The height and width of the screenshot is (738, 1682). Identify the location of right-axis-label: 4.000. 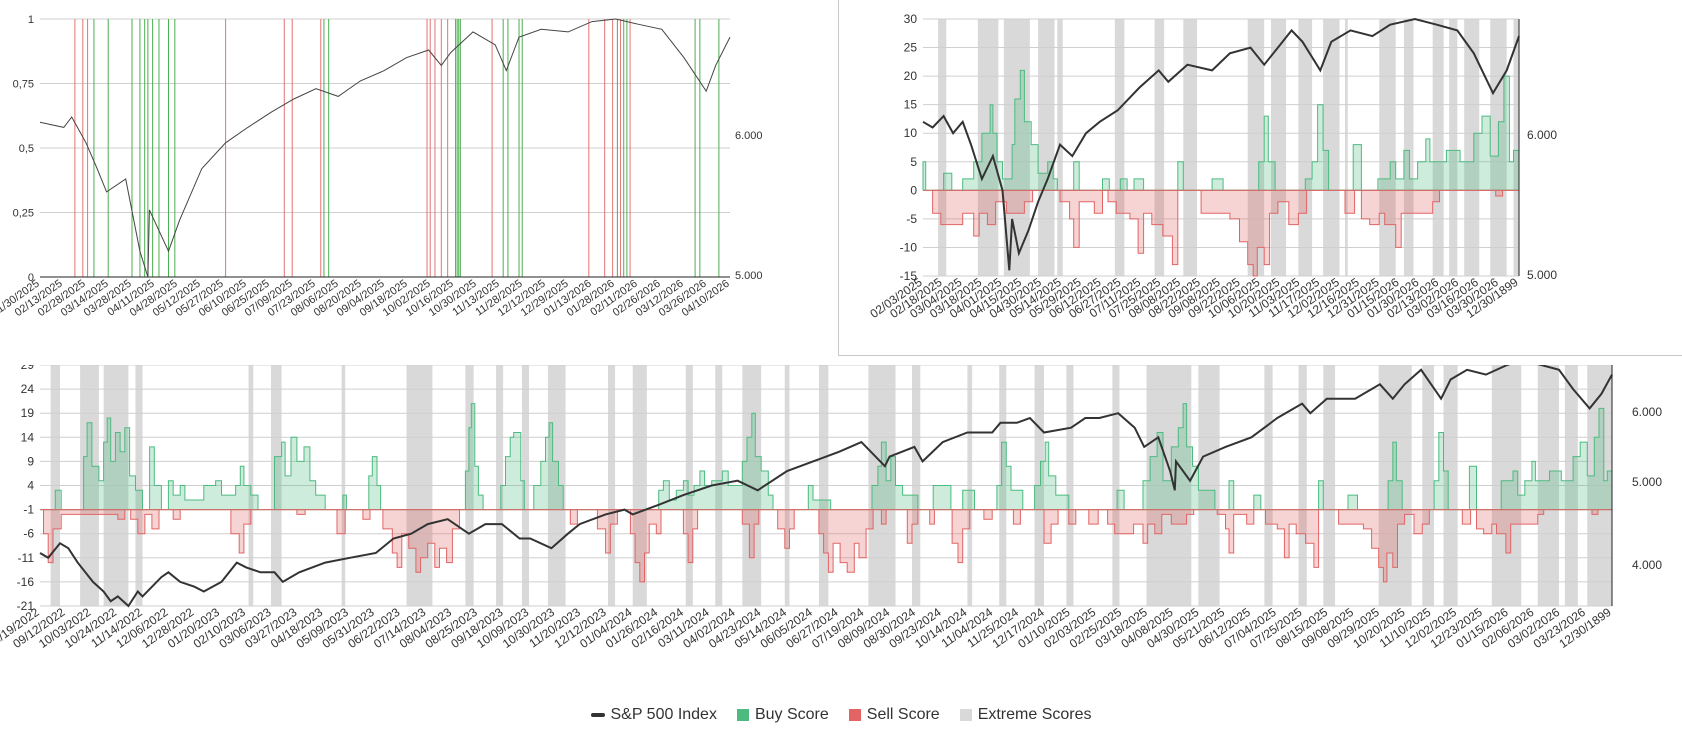
(1647, 565).